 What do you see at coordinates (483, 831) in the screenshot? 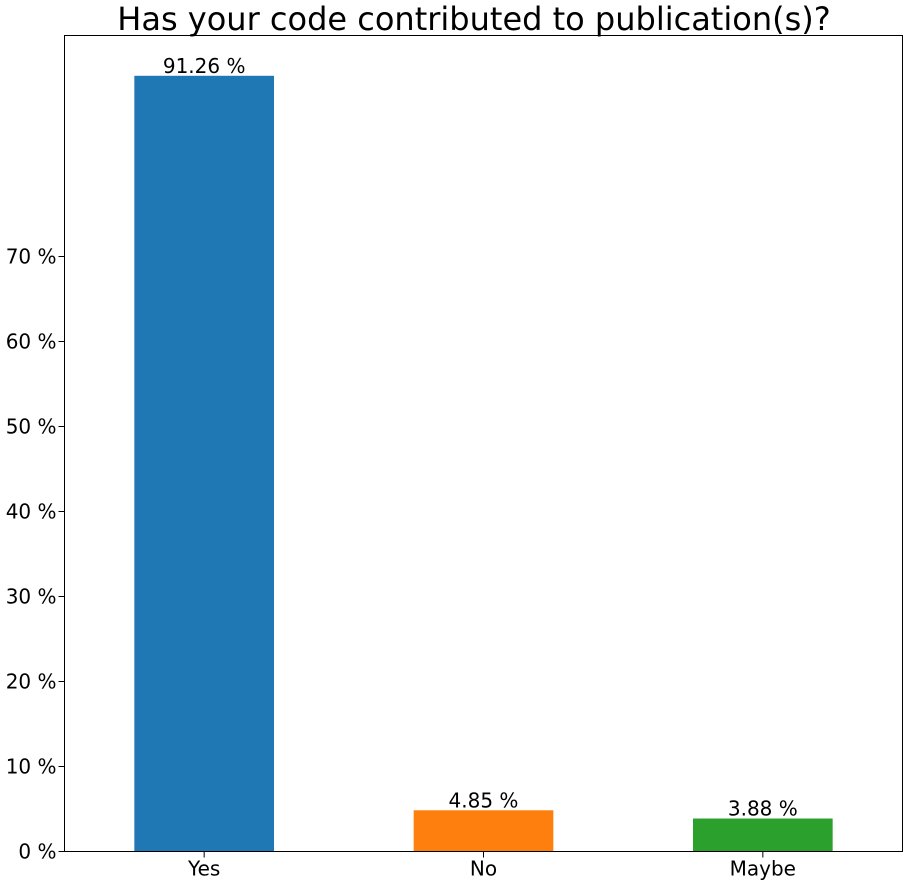
I see `bar-no` at bounding box center [483, 831].